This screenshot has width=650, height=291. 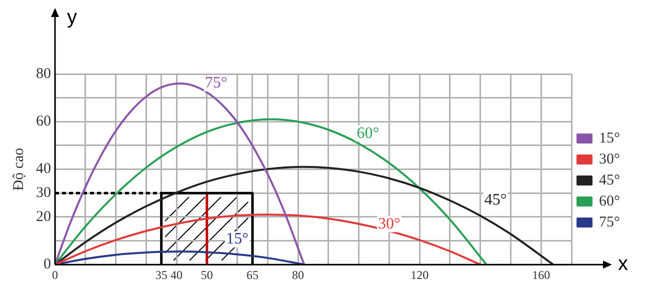 What do you see at coordinates (623, 264) in the screenshot?
I see `x-axis-title: x` at bounding box center [623, 264].